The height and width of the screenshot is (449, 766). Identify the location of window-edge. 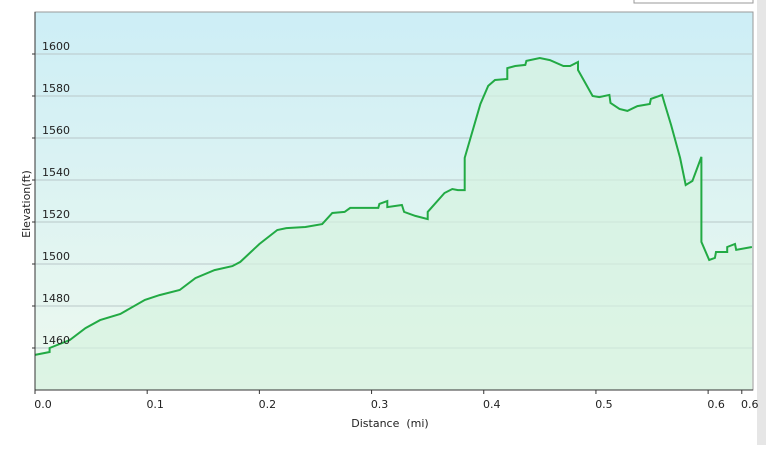
(761, 222).